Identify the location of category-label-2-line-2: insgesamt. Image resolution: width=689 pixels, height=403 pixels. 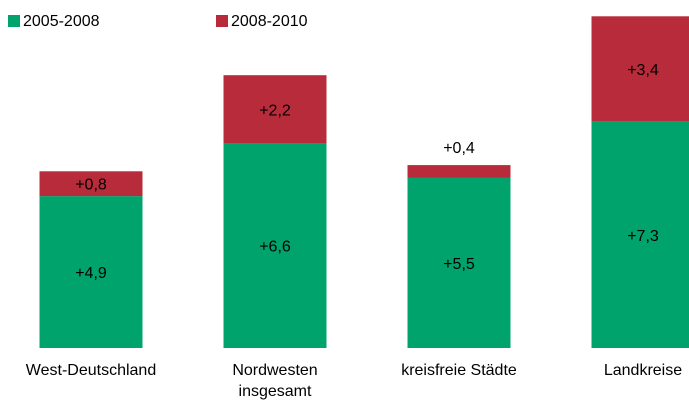
(275, 391).